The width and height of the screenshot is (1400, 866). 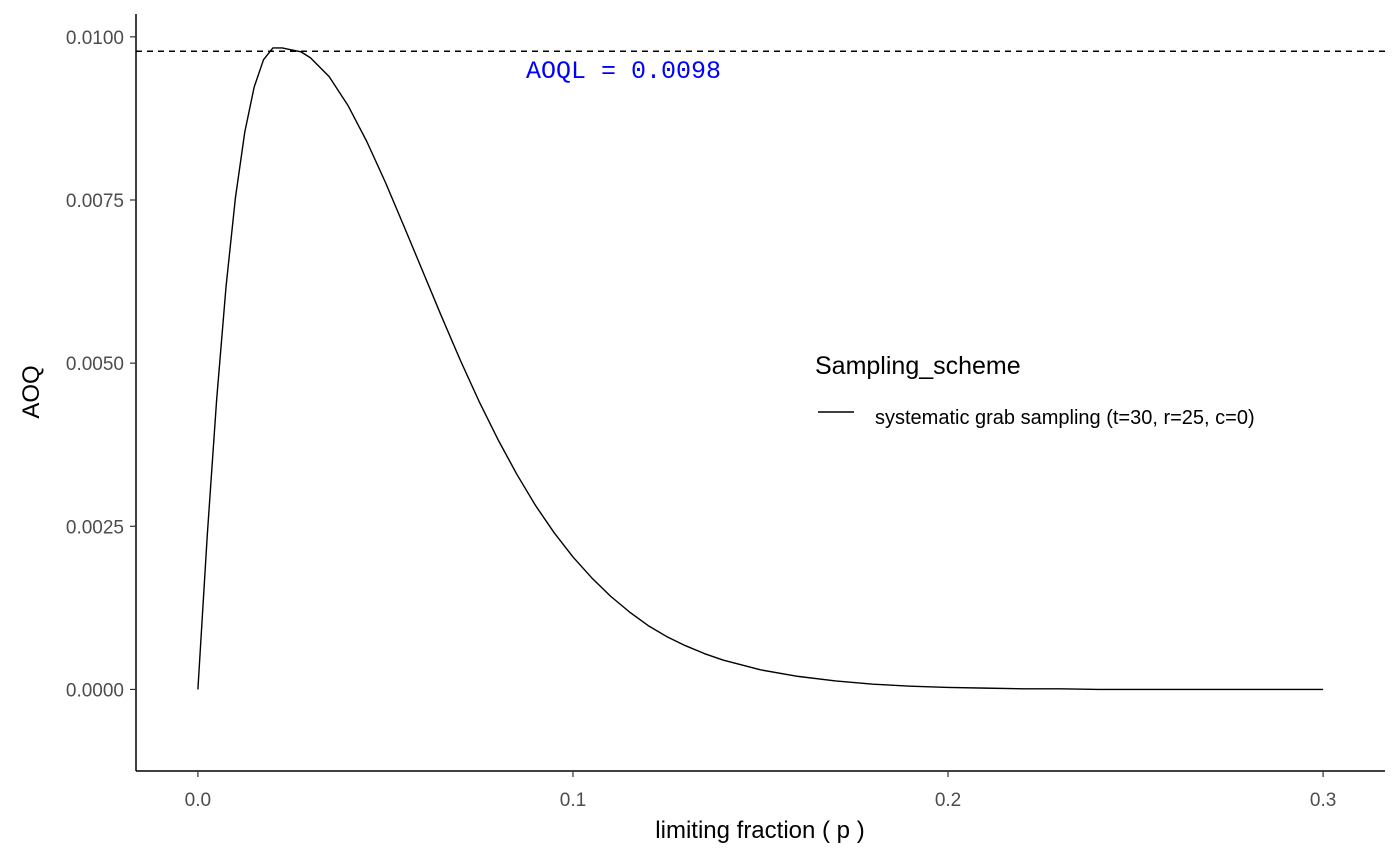 I want to click on y-tick-label-4: 0.0100, so click(x=95, y=38).